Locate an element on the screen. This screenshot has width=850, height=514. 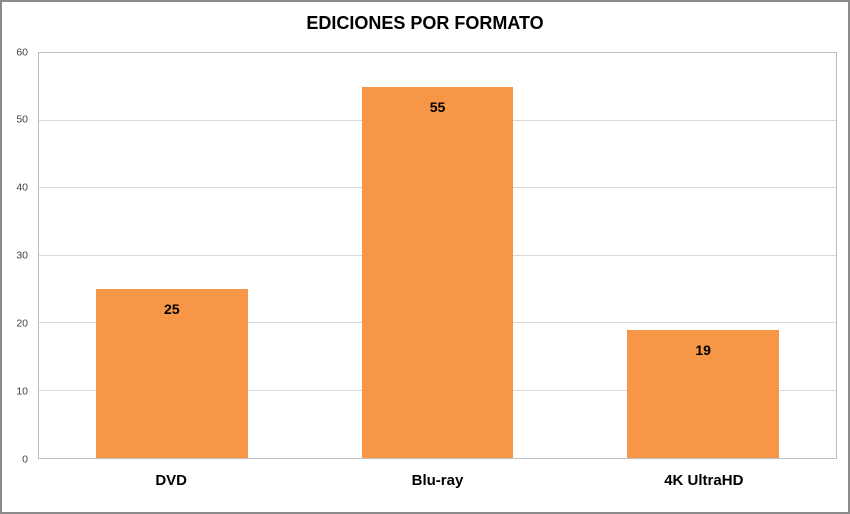
chart-title: EDICIONES POR FORMATO is located at coordinates (425, 23).